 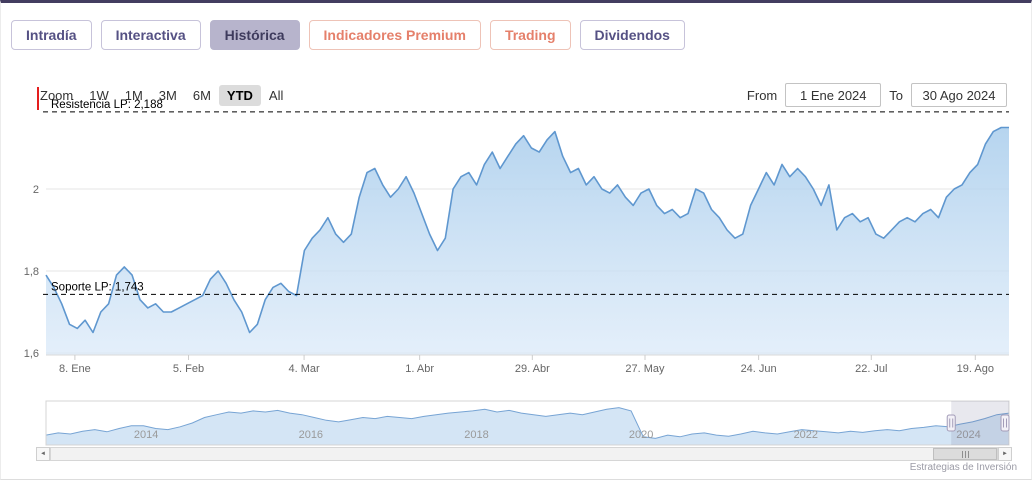 I want to click on navigator-year-label: 2022, so click(x=806, y=435).